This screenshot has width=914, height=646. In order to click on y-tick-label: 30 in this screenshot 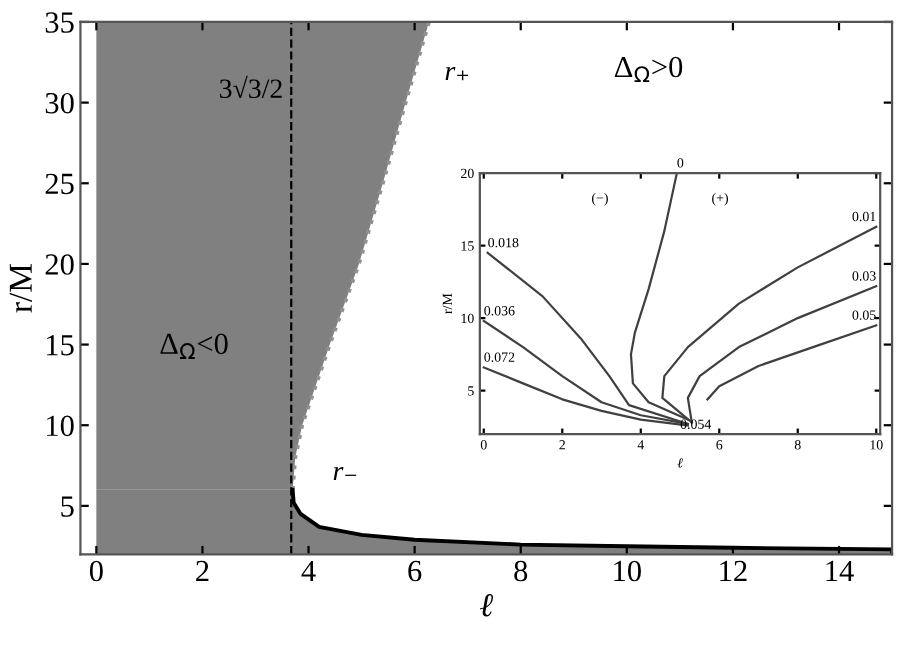, I will do `click(59, 103)`.